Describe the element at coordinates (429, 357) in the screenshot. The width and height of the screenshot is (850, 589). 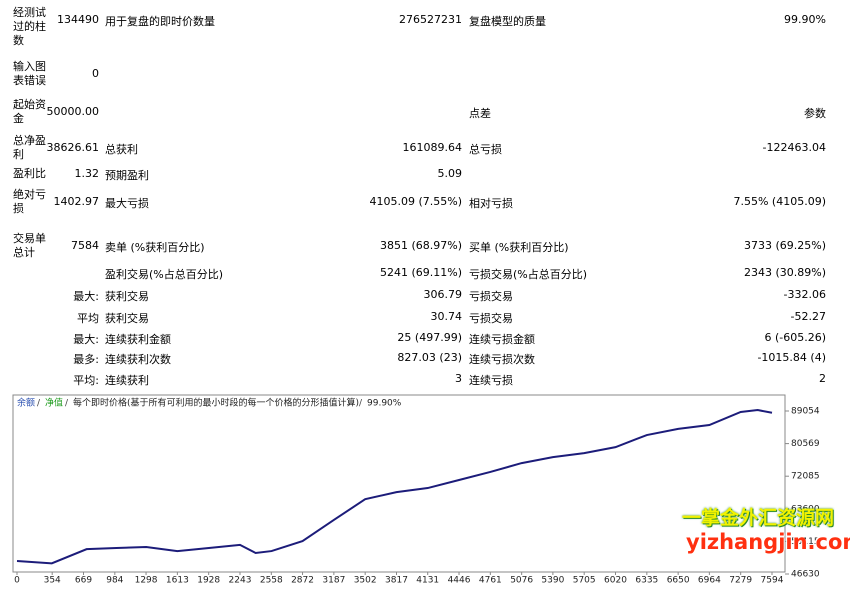
I see `left-value: 827.03 (23)` at that location.